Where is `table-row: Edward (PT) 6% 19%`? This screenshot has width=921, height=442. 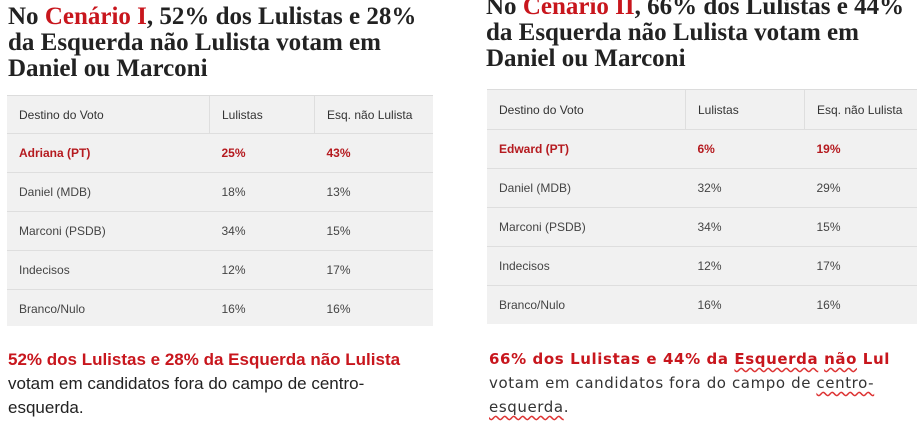
table-row: Edward (PT) 6% 19% is located at coordinates (702, 149).